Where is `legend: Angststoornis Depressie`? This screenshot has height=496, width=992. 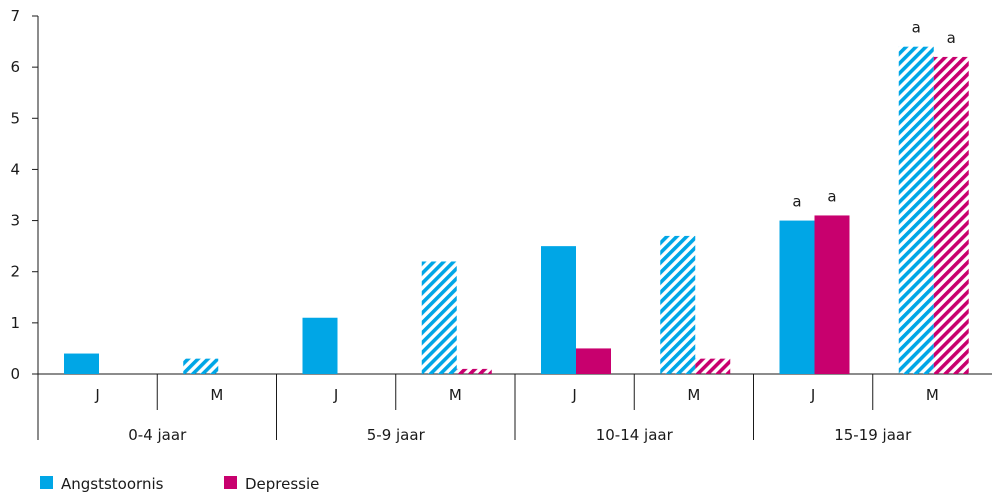
legend: Angststoornis Depressie is located at coordinates (179, 484).